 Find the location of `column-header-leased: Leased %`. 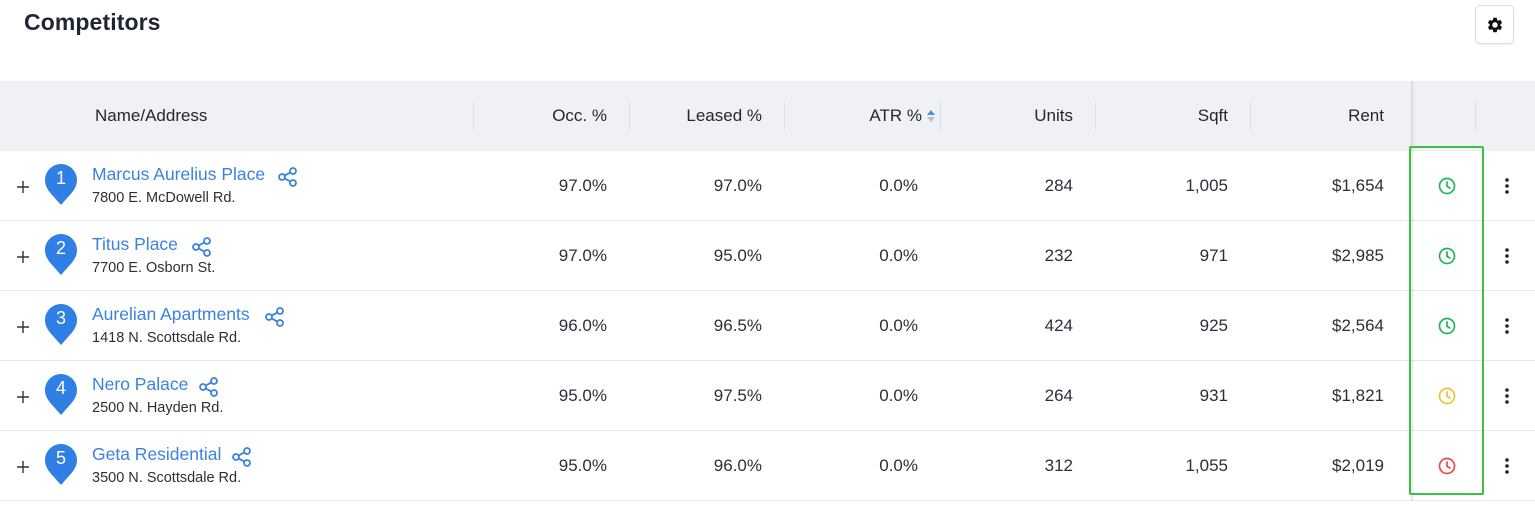

column-header-leased: Leased % is located at coordinates (724, 115).